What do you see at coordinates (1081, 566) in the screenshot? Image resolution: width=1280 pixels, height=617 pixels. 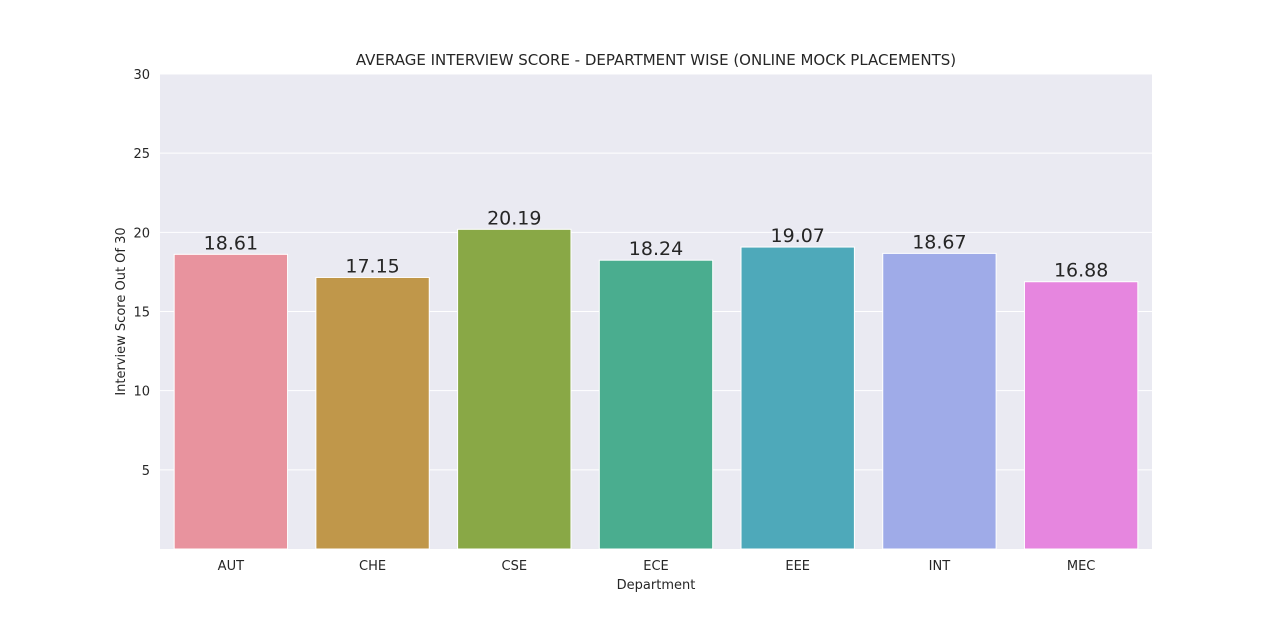 I see `x-tick-label: MEC` at bounding box center [1081, 566].